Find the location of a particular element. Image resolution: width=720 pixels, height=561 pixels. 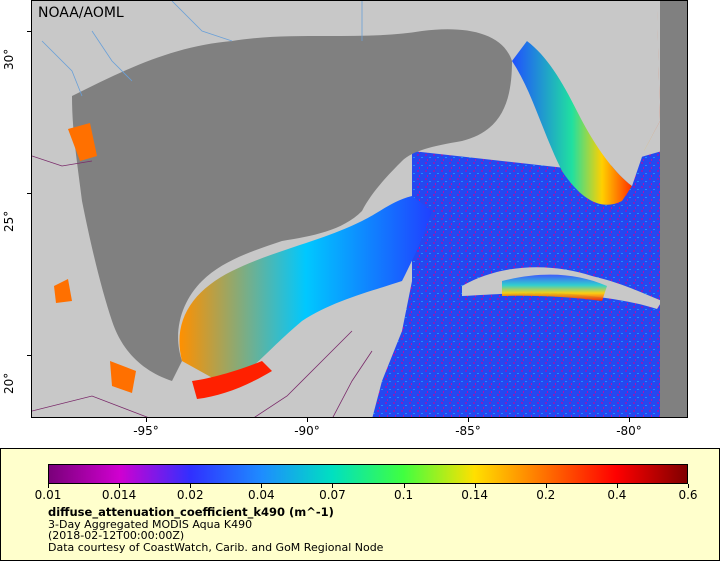

colorbar-tick-label: 0.4 is located at coordinates (617, 495).